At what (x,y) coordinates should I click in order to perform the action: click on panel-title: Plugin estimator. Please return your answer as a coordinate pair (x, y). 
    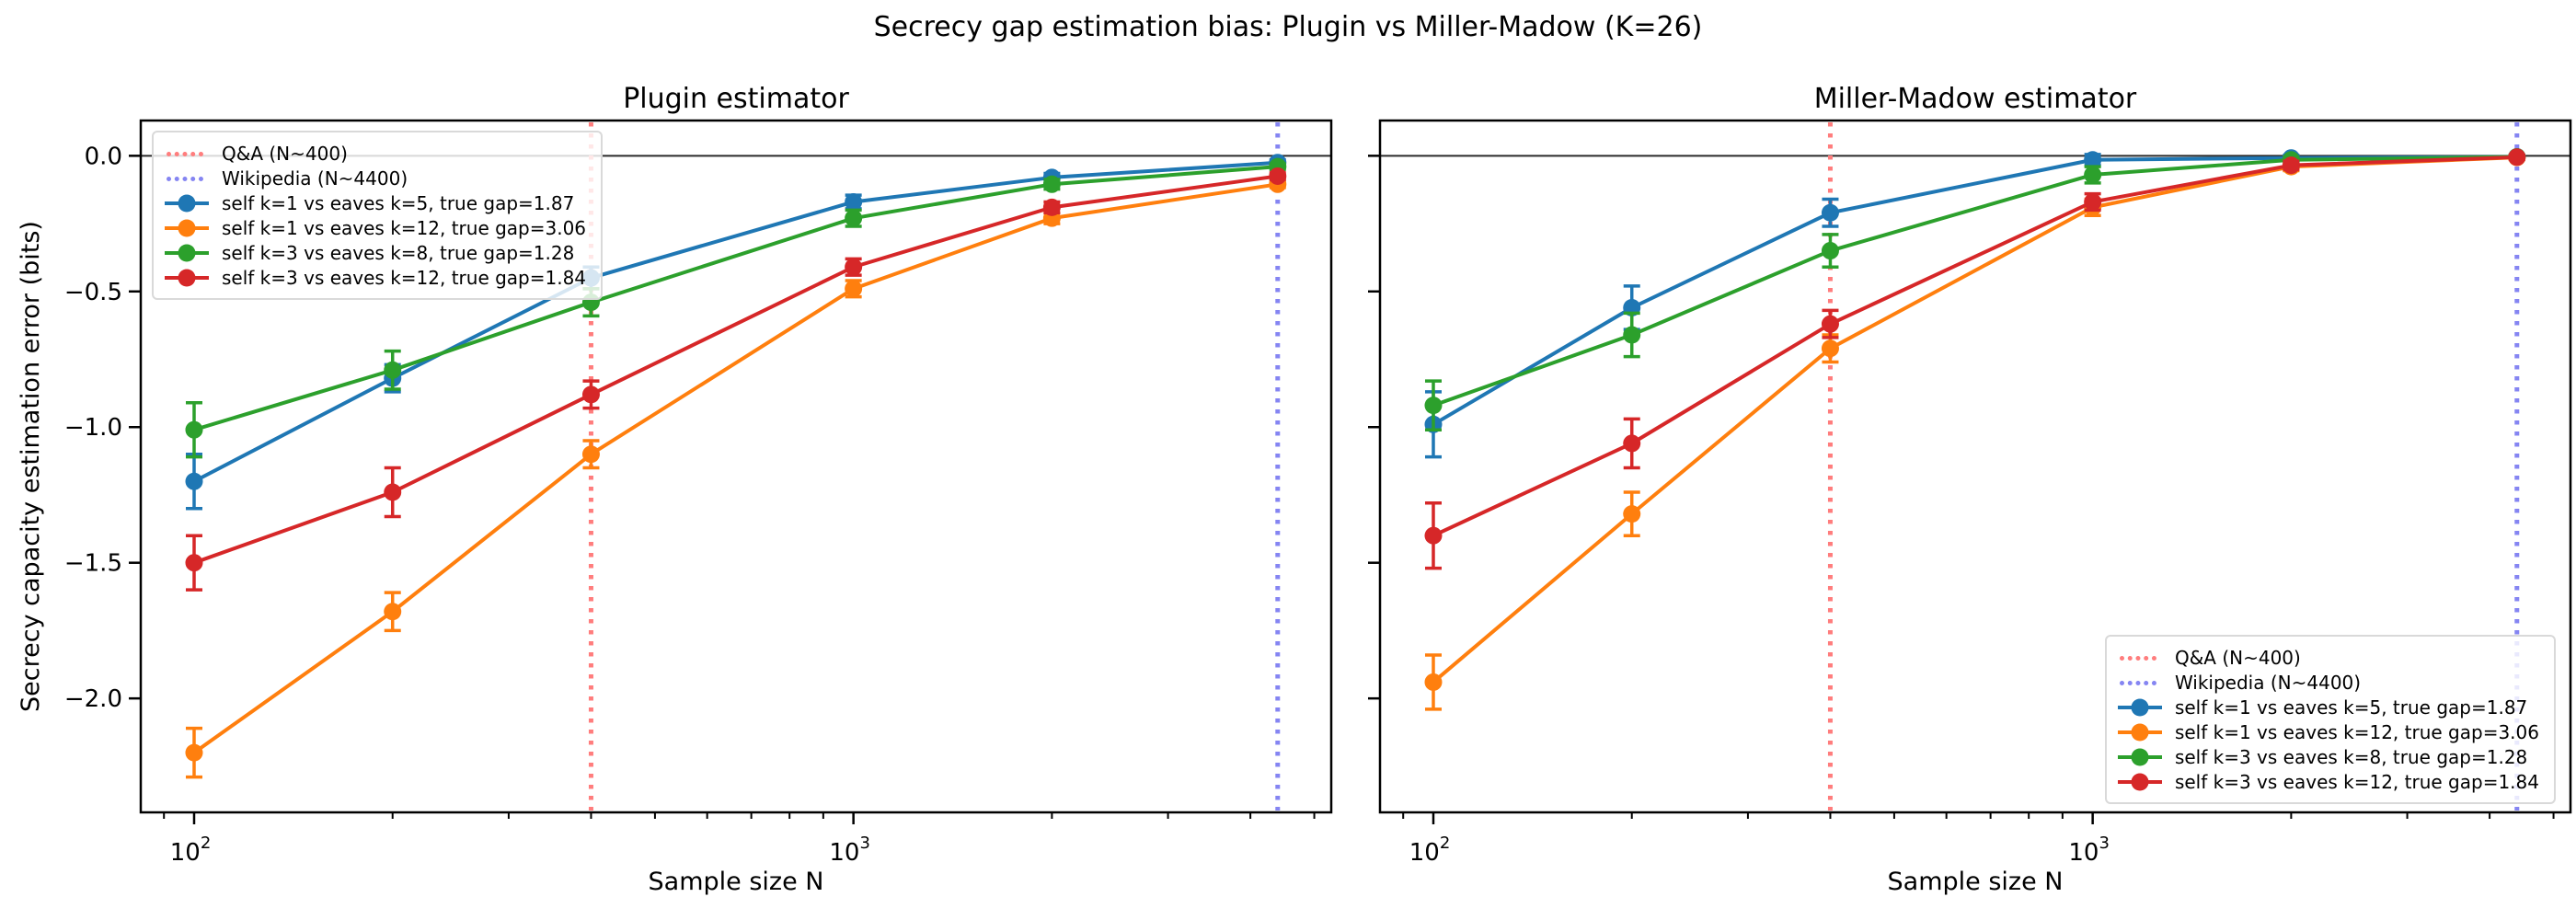
    Looking at the image, I should click on (736, 99).